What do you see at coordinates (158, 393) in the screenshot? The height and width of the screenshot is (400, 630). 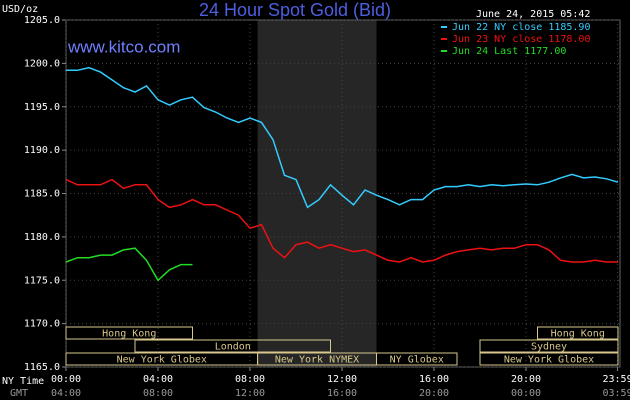 I see `x2-tick-label: 08:00` at bounding box center [158, 393].